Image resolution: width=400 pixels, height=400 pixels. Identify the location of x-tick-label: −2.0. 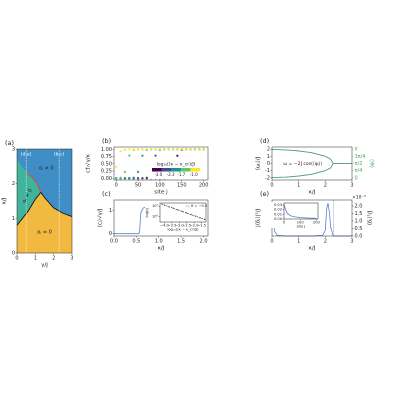
(194, 226).